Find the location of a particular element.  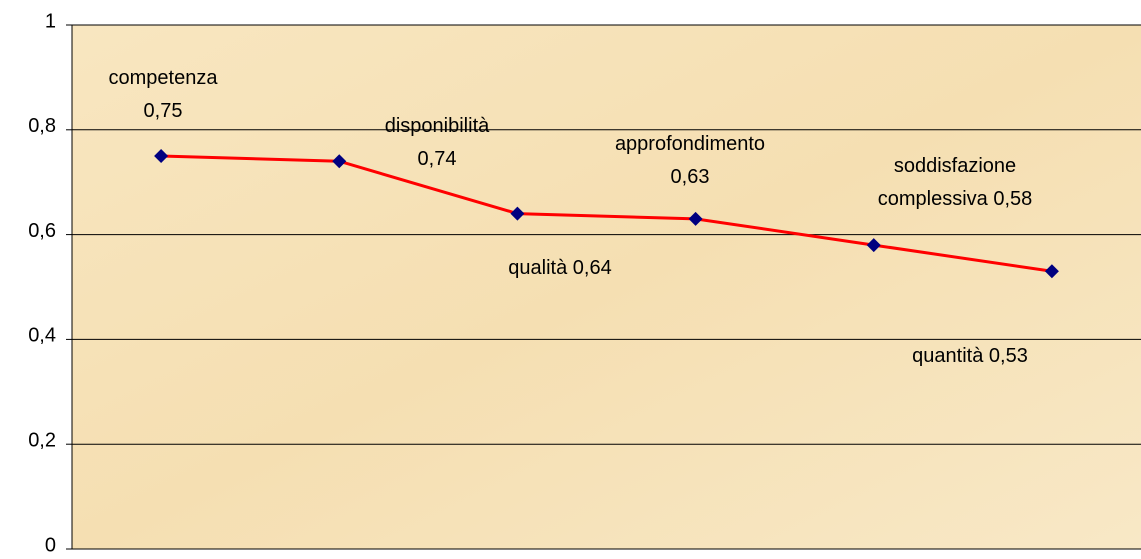

value-label: 0,75 is located at coordinates (163, 111).